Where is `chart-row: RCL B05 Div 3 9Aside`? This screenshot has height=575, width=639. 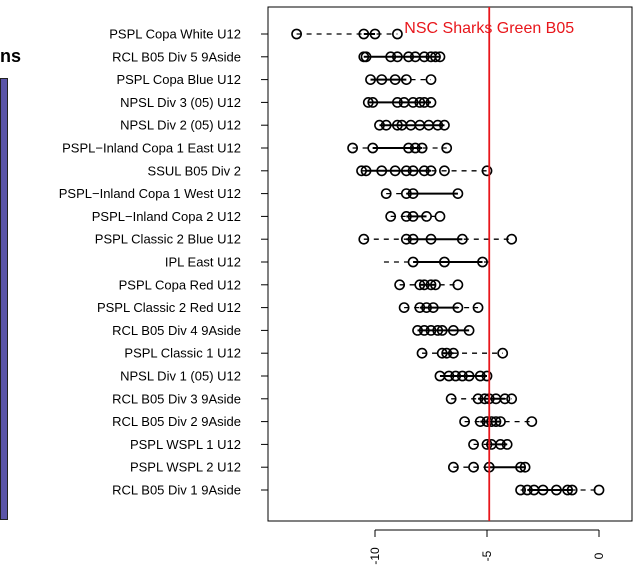
chart-row: RCL B05 Div 3 9Aside is located at coordinates (315, 398).